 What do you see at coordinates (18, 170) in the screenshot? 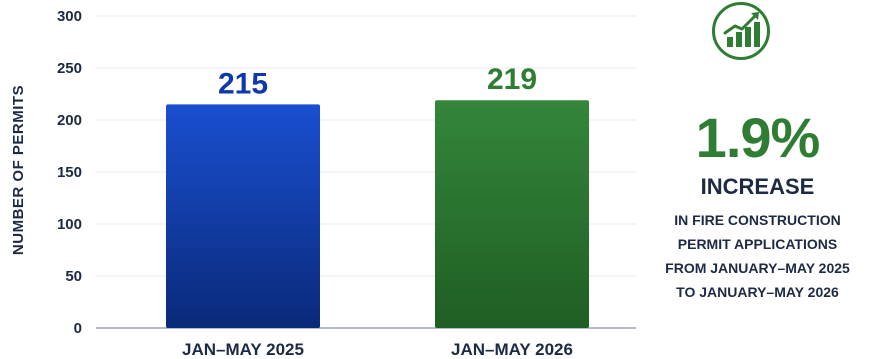
I see `y-axis-label: NUMBER OF PERMITS` at bounding box center [18, 170].